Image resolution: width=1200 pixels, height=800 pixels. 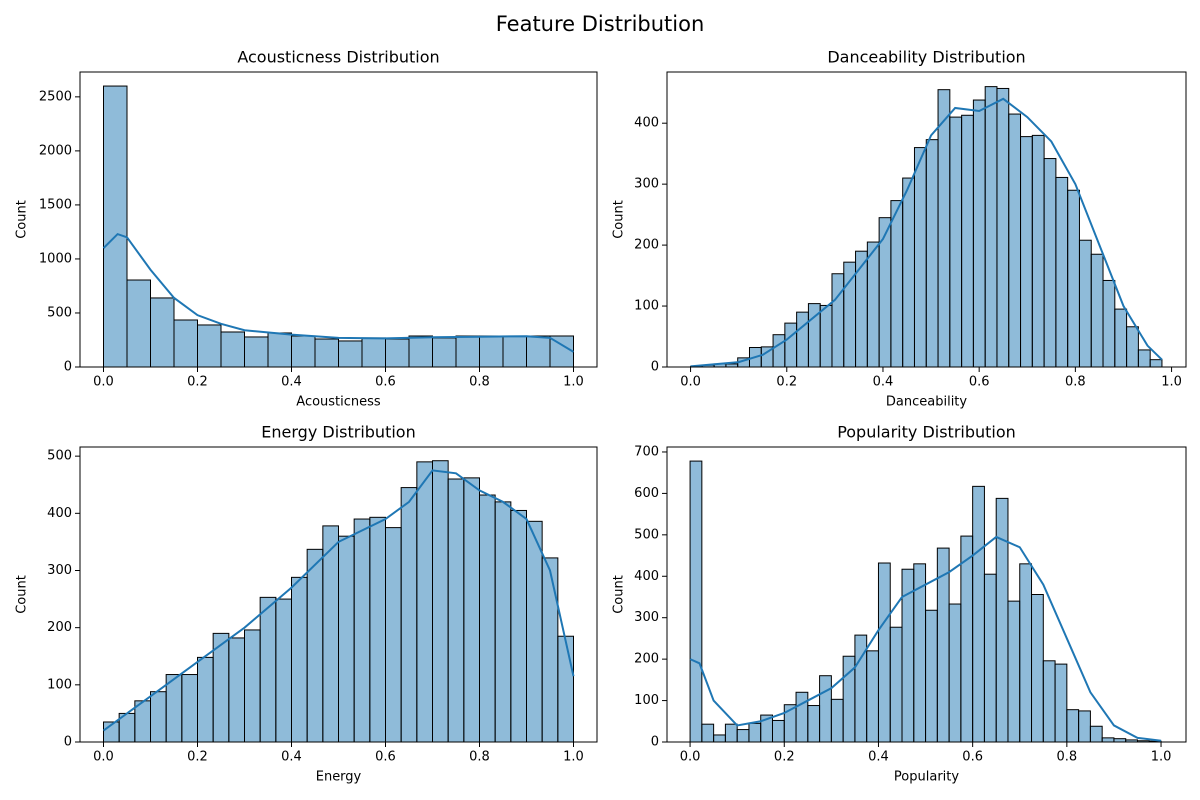 What do you see at coordinates (600, 24) in the screenshot?
I see `figure-title: Feature Distribution` at bounding box center [600, 24].